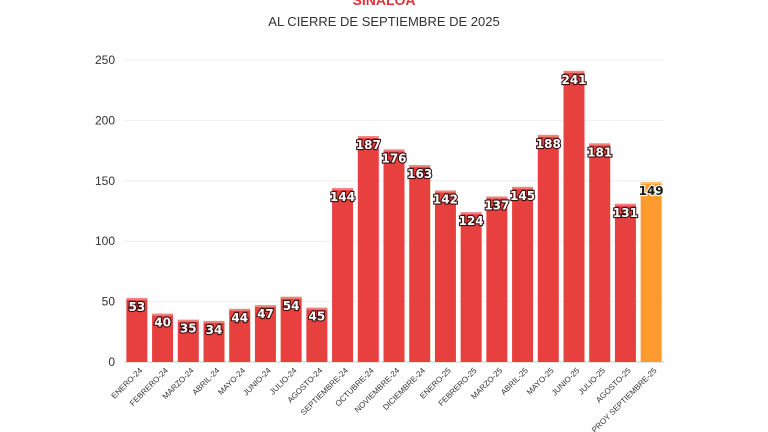  Describe the element at coordinates (393, 158) in the screenshot. I see `data-label: 176` at that location.